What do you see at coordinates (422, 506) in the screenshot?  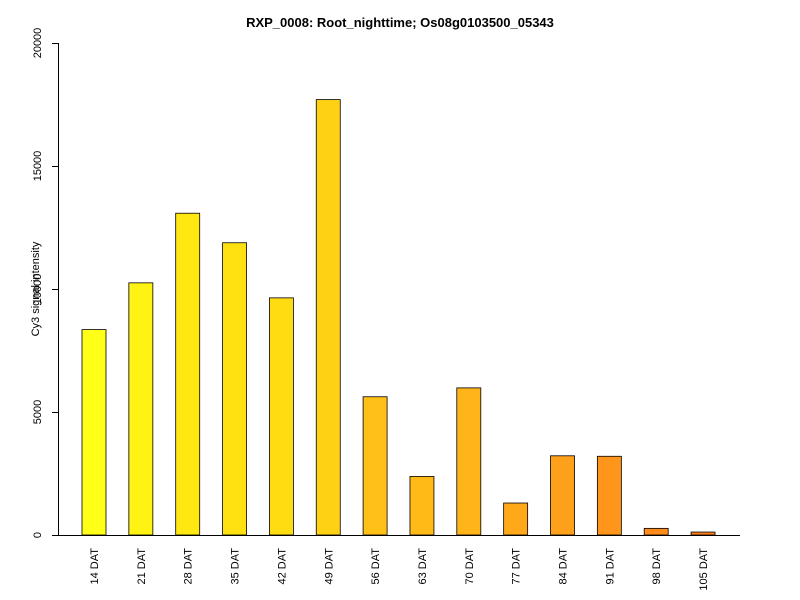 I see `bar-63-dat` at bounding box center [422, 506].